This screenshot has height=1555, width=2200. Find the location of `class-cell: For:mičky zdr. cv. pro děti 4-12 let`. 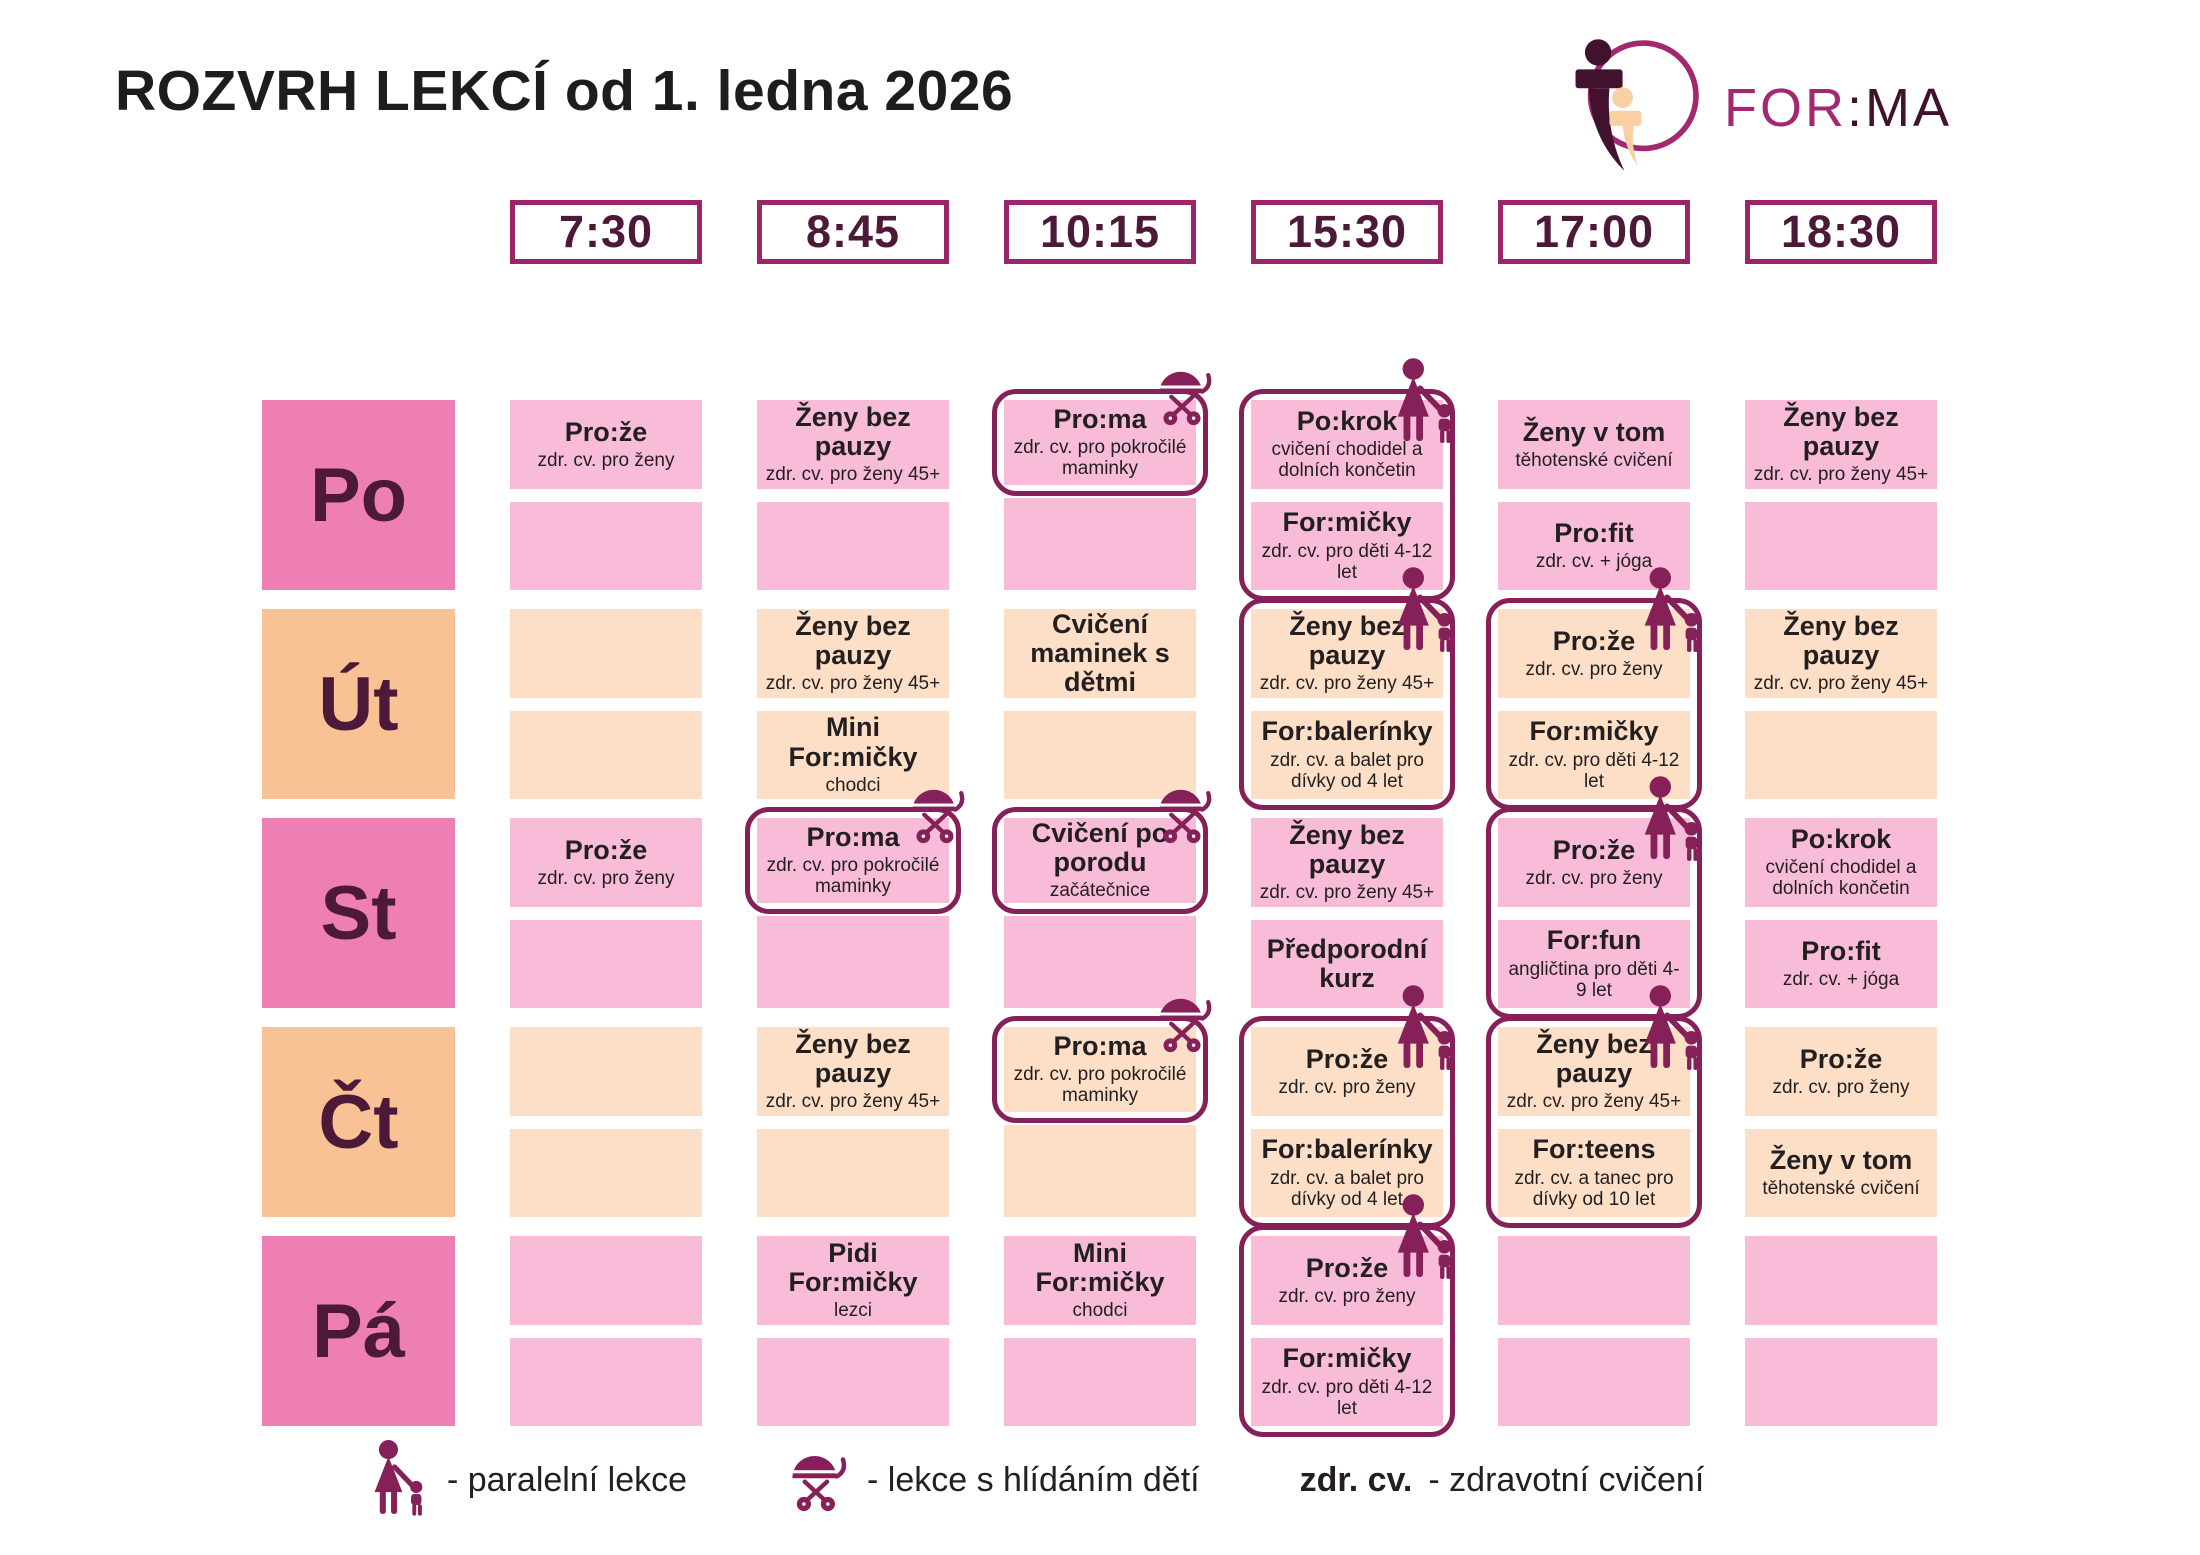

class-cell: For:mičky zdr. cv. pro děti 4-12 let is located at coordinates (1347, 1381).